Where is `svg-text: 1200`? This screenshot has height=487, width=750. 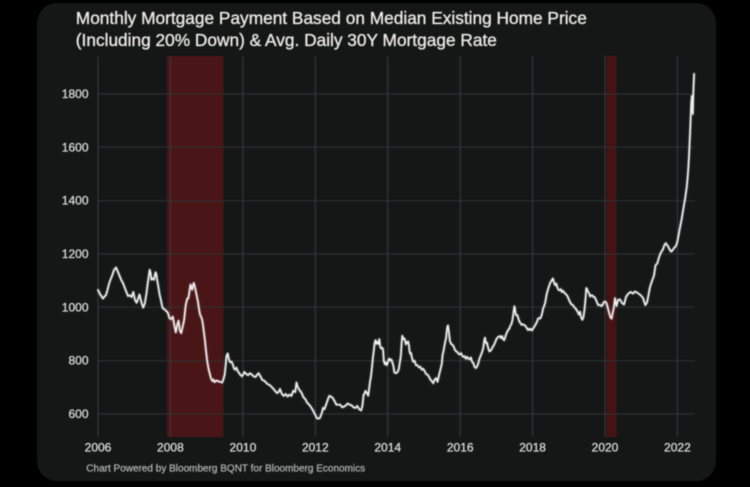 svg-text: 1200 is located at coordinates (75, 254).